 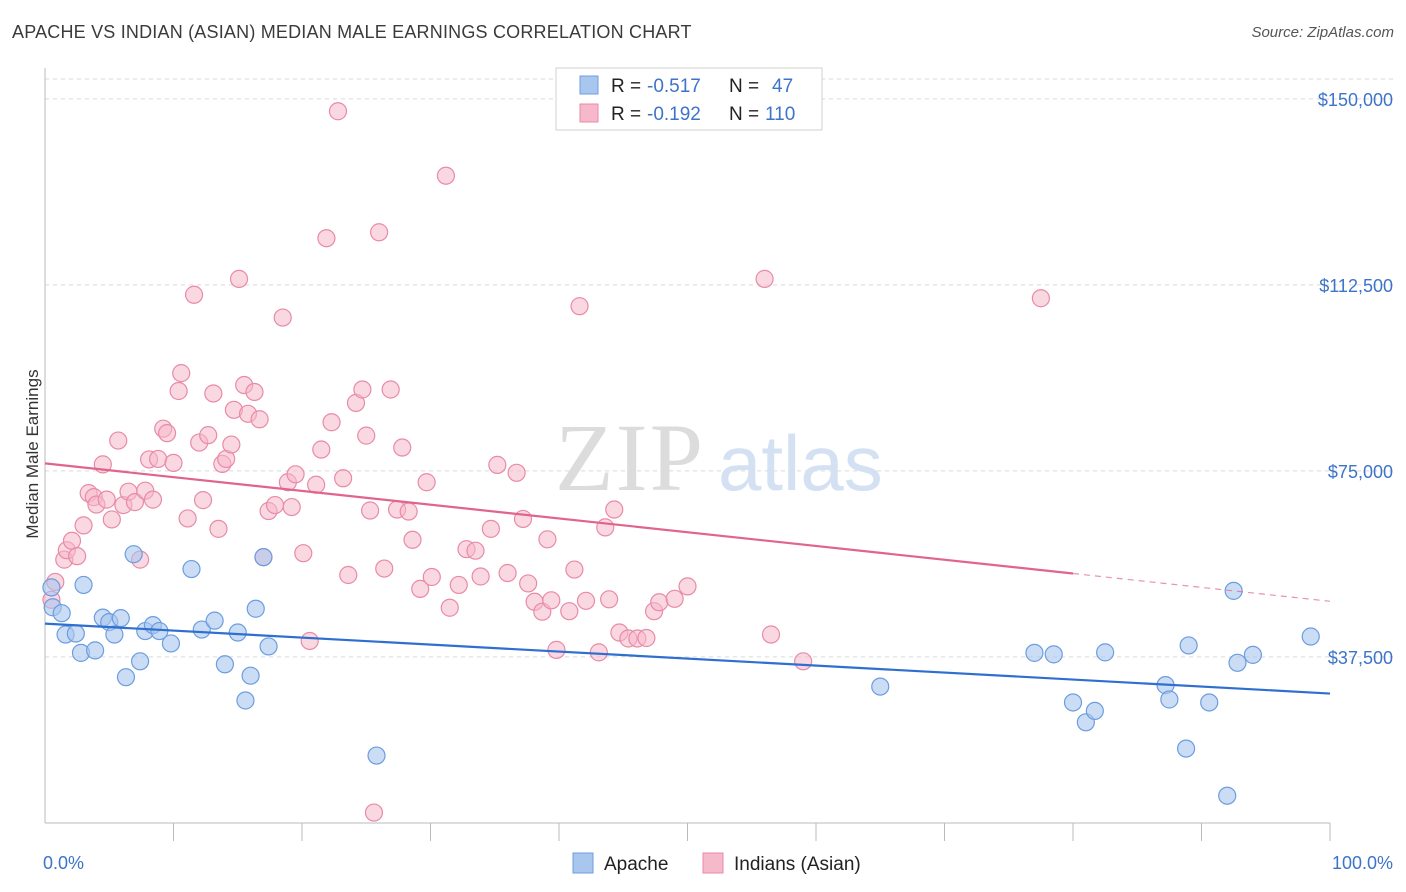 I want to click on legend-n-value-apache: 47, so click(x=782, y=86).